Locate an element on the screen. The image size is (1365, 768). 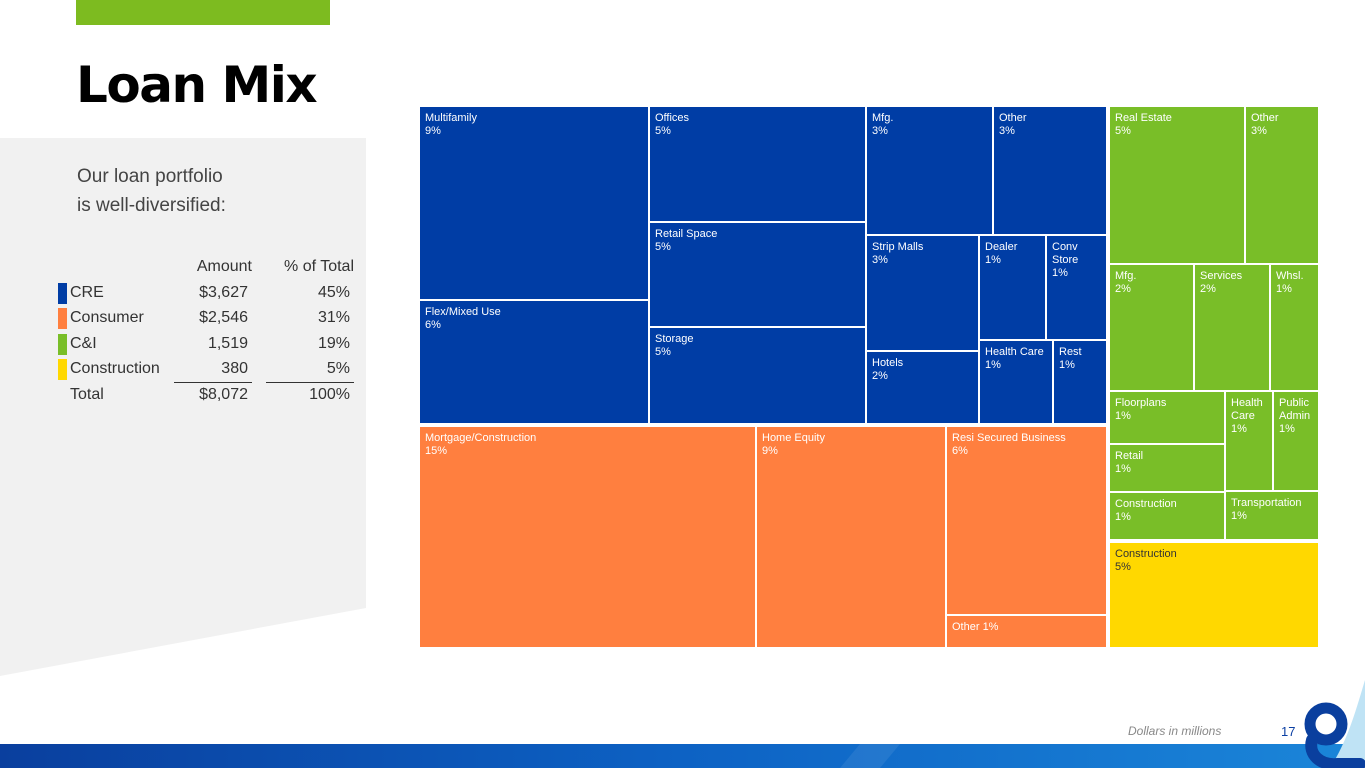
treemap-cell: Dealer 1% is located at coordinates (1012, 287).